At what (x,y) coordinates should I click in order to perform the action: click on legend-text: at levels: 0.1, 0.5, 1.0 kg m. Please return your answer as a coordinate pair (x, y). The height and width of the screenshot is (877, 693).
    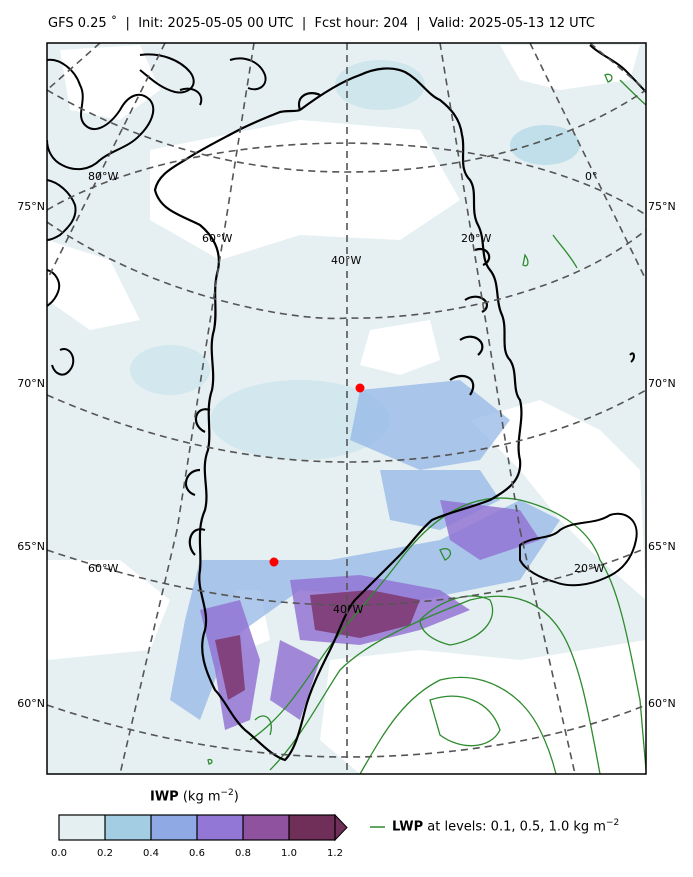
    Looking at the image, I should click on (514, 827).